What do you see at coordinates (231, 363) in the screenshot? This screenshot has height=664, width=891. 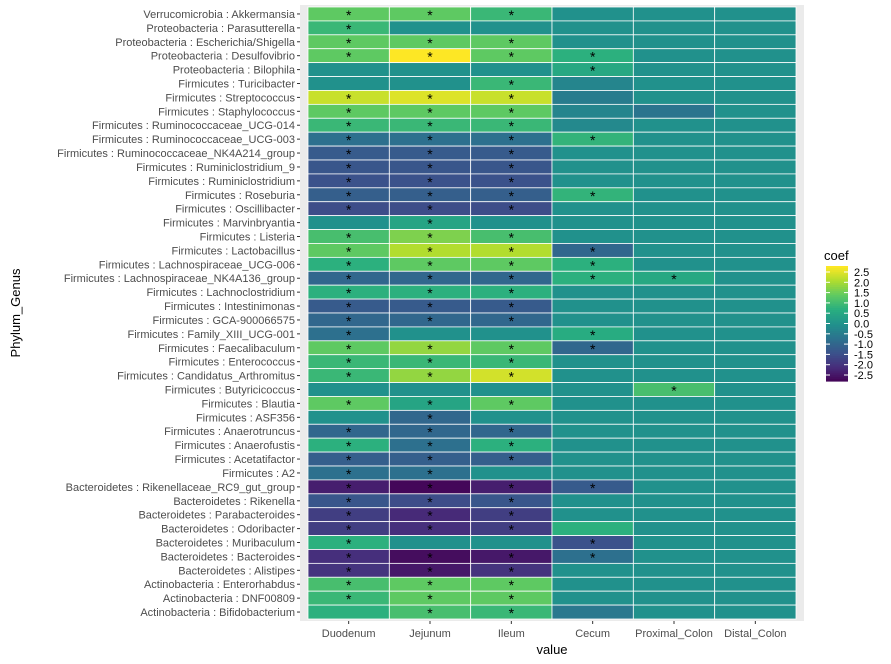 I see `y-tick-label: Firmicutes : Enterococcus` at bounding box center [231, 363].